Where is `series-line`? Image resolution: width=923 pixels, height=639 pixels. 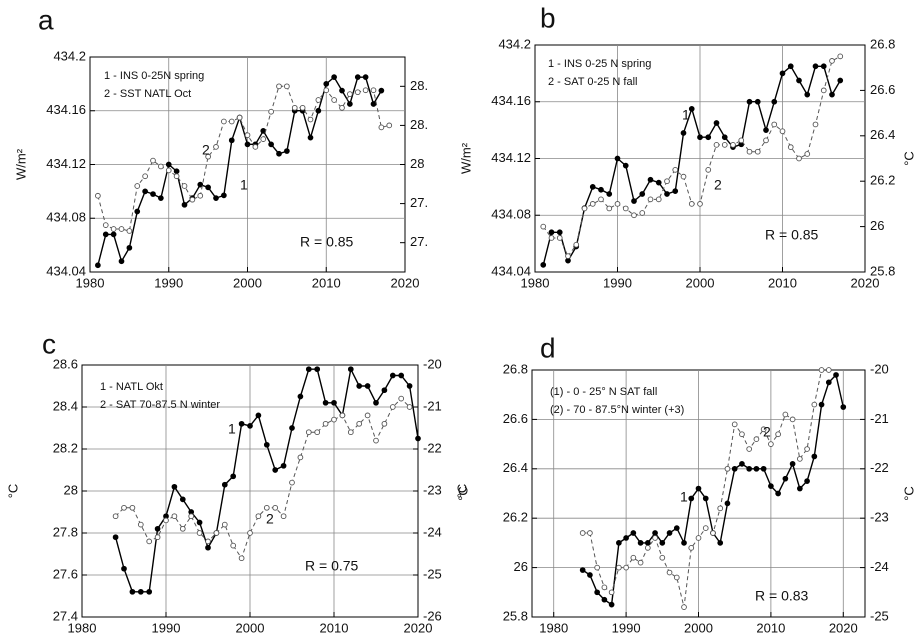
series-line is located at coordinates (262, 478).